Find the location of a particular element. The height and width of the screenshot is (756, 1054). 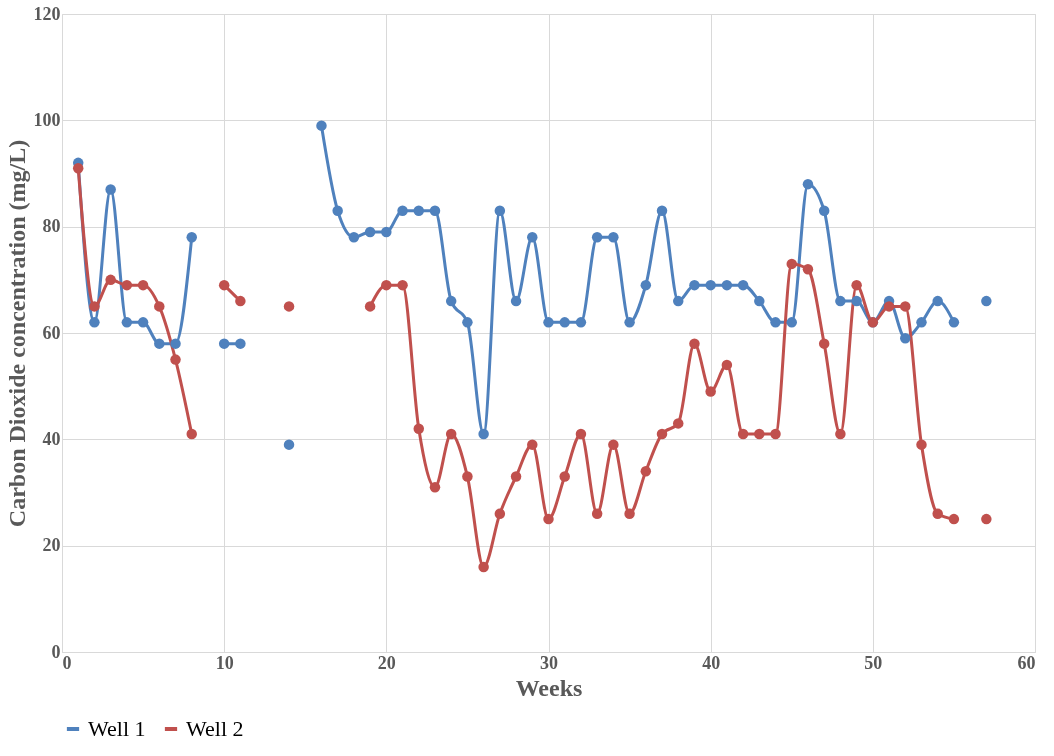

y-tick-label: 60 is located at coordinates (51, 332).